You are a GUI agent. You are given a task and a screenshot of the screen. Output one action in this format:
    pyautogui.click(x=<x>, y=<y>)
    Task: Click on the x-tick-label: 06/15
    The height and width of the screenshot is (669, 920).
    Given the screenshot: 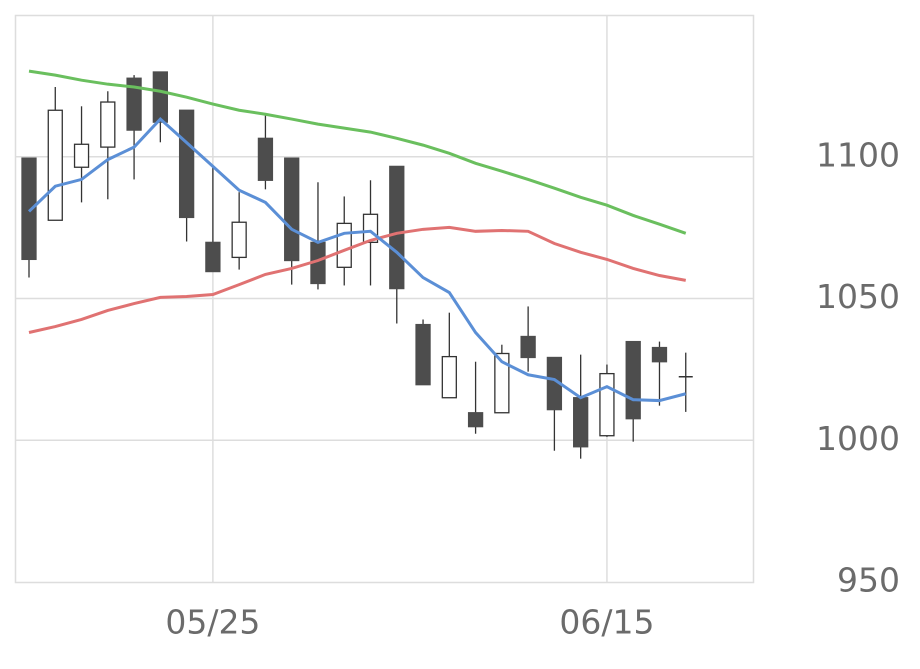 What is the action you would take?
    pyautogui.click(x=606, y=622)
    